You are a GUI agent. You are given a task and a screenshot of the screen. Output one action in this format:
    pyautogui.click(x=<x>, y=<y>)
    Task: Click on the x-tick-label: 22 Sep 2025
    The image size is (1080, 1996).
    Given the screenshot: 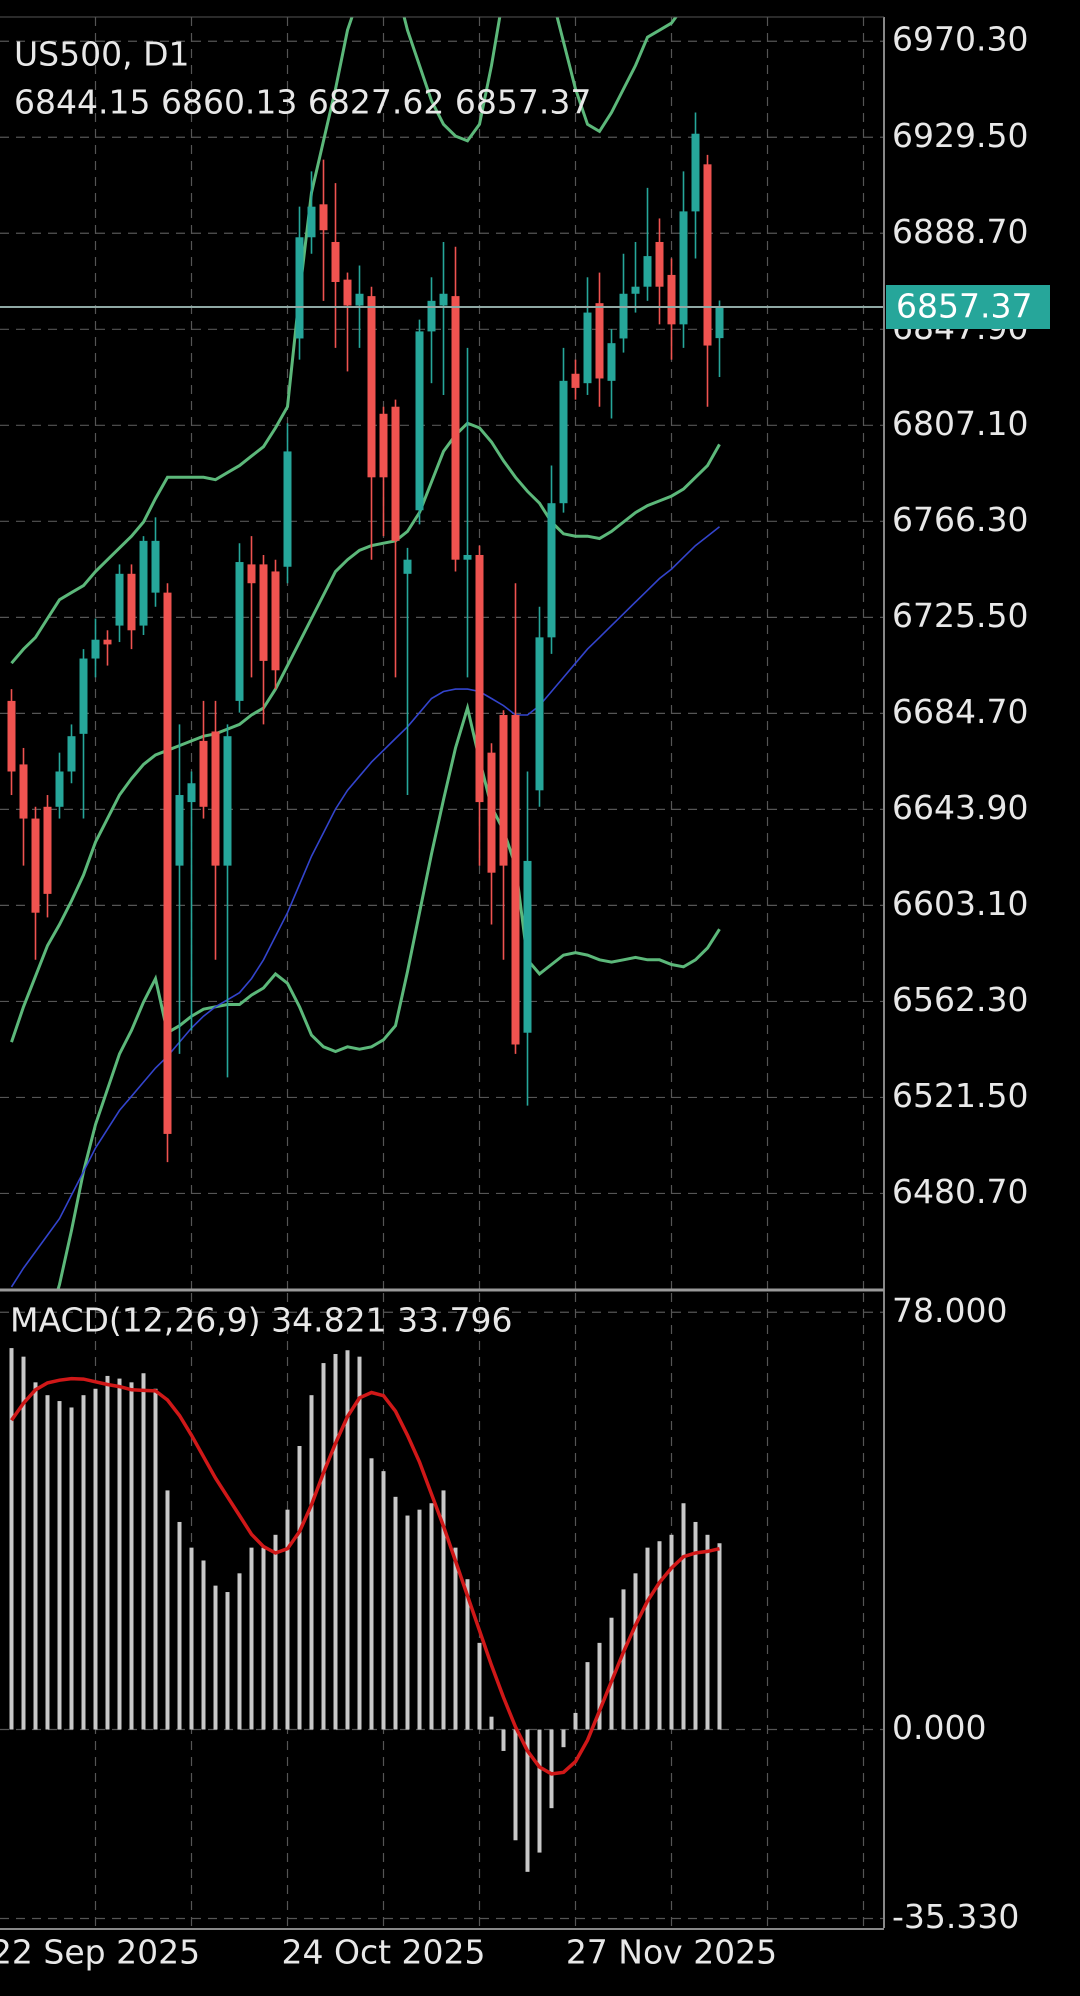 What is the action you would take?
    pyautogui.click(x=100, y=1952)
    